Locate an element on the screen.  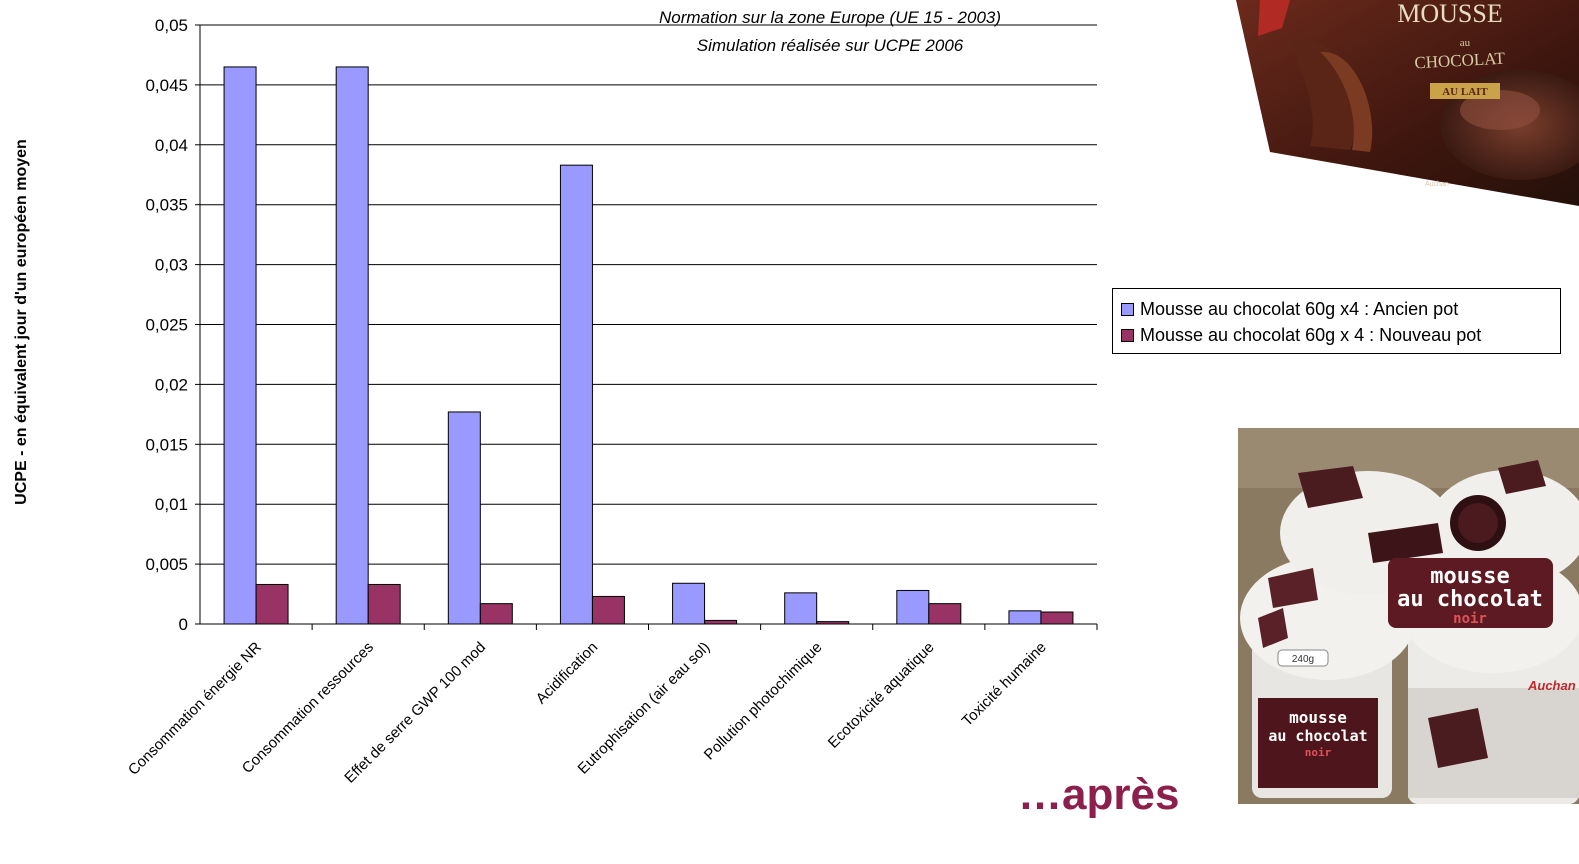
legend-item-nouveau: Mousse au chocolat 60g x 4 : Nouveau pot is located at coordinates (1340, 335).